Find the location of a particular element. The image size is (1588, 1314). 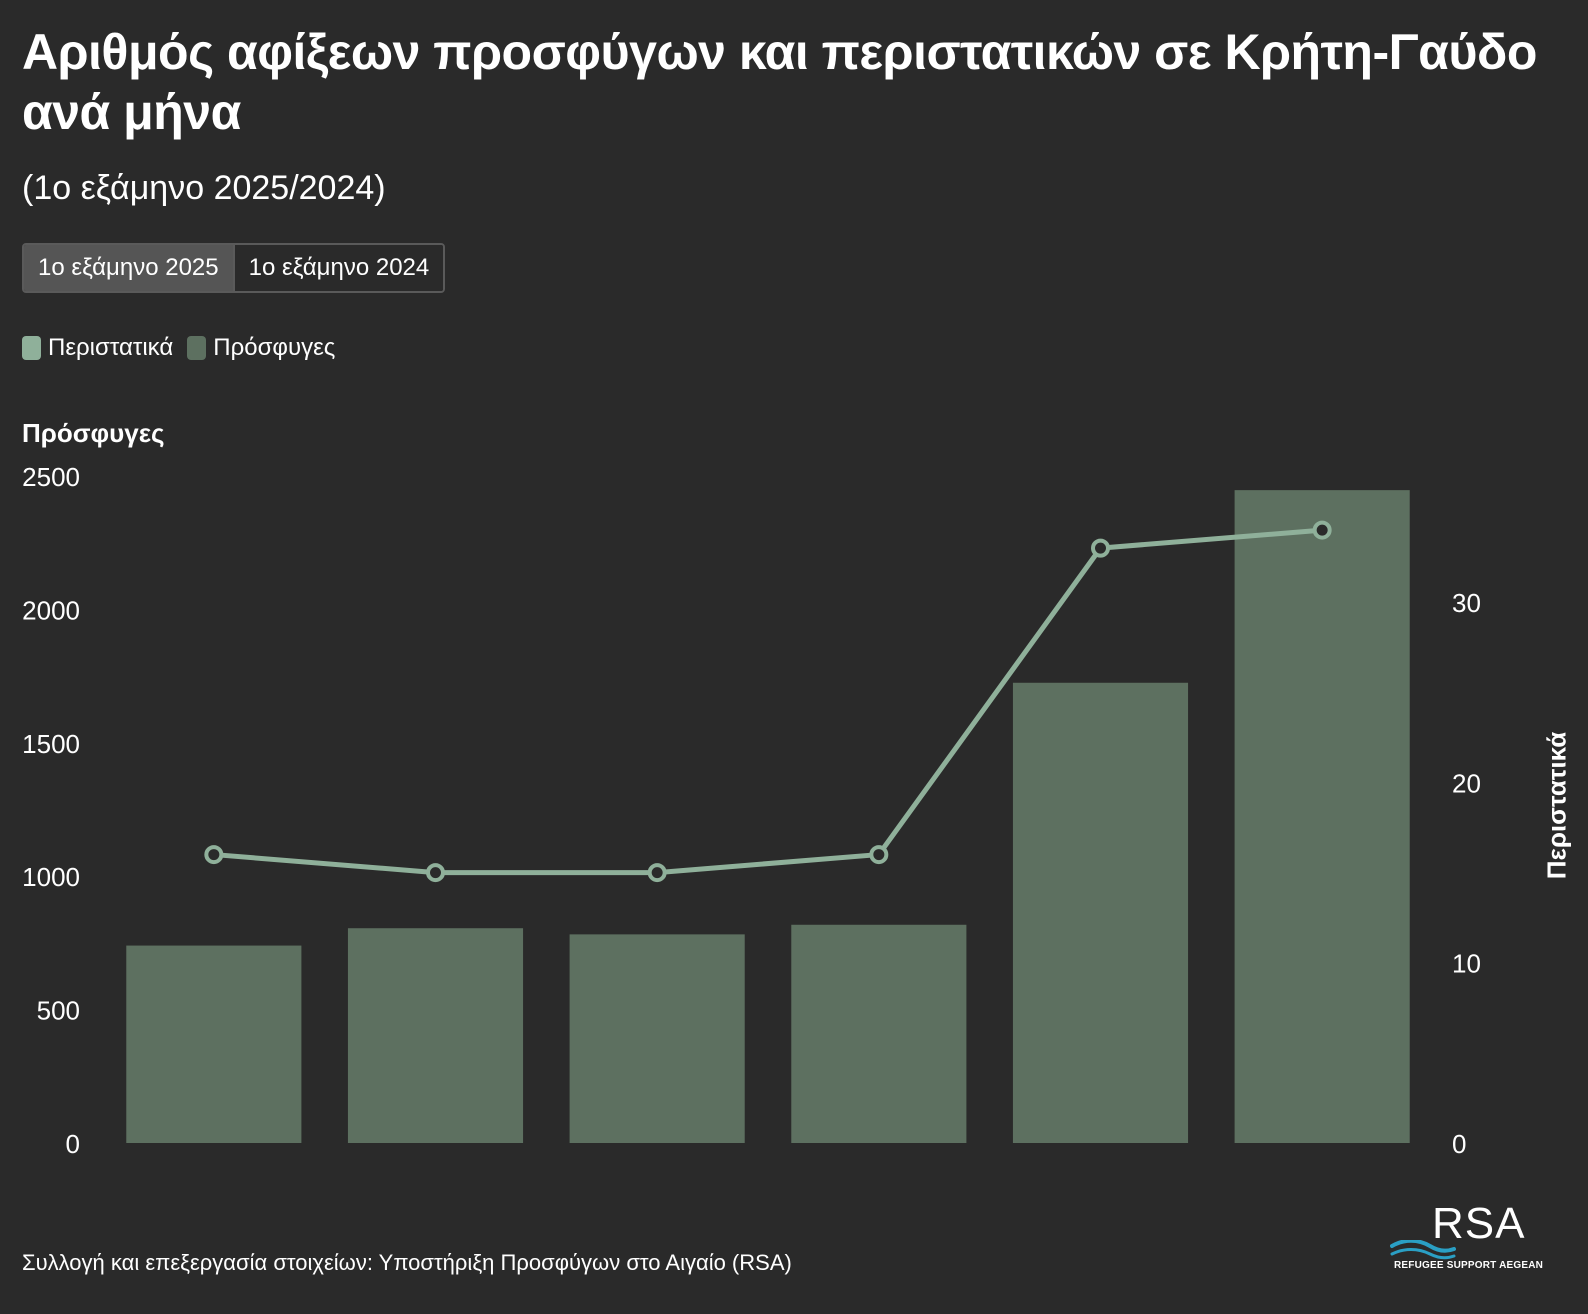

y-tick-left: 1500 is located at coordinates (51, 744).